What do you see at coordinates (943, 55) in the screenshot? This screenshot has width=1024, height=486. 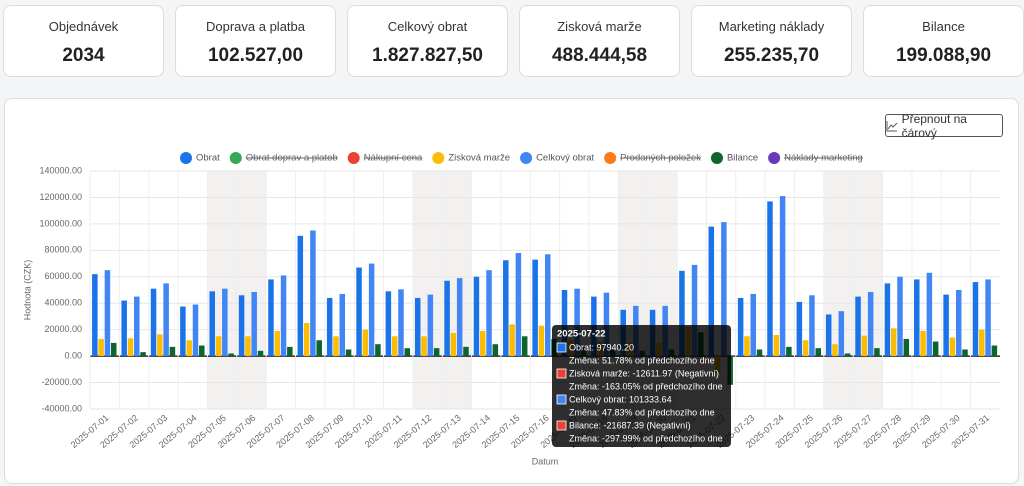 I see `kpi-value: 199.088,90` at bounding box center [943, 55].